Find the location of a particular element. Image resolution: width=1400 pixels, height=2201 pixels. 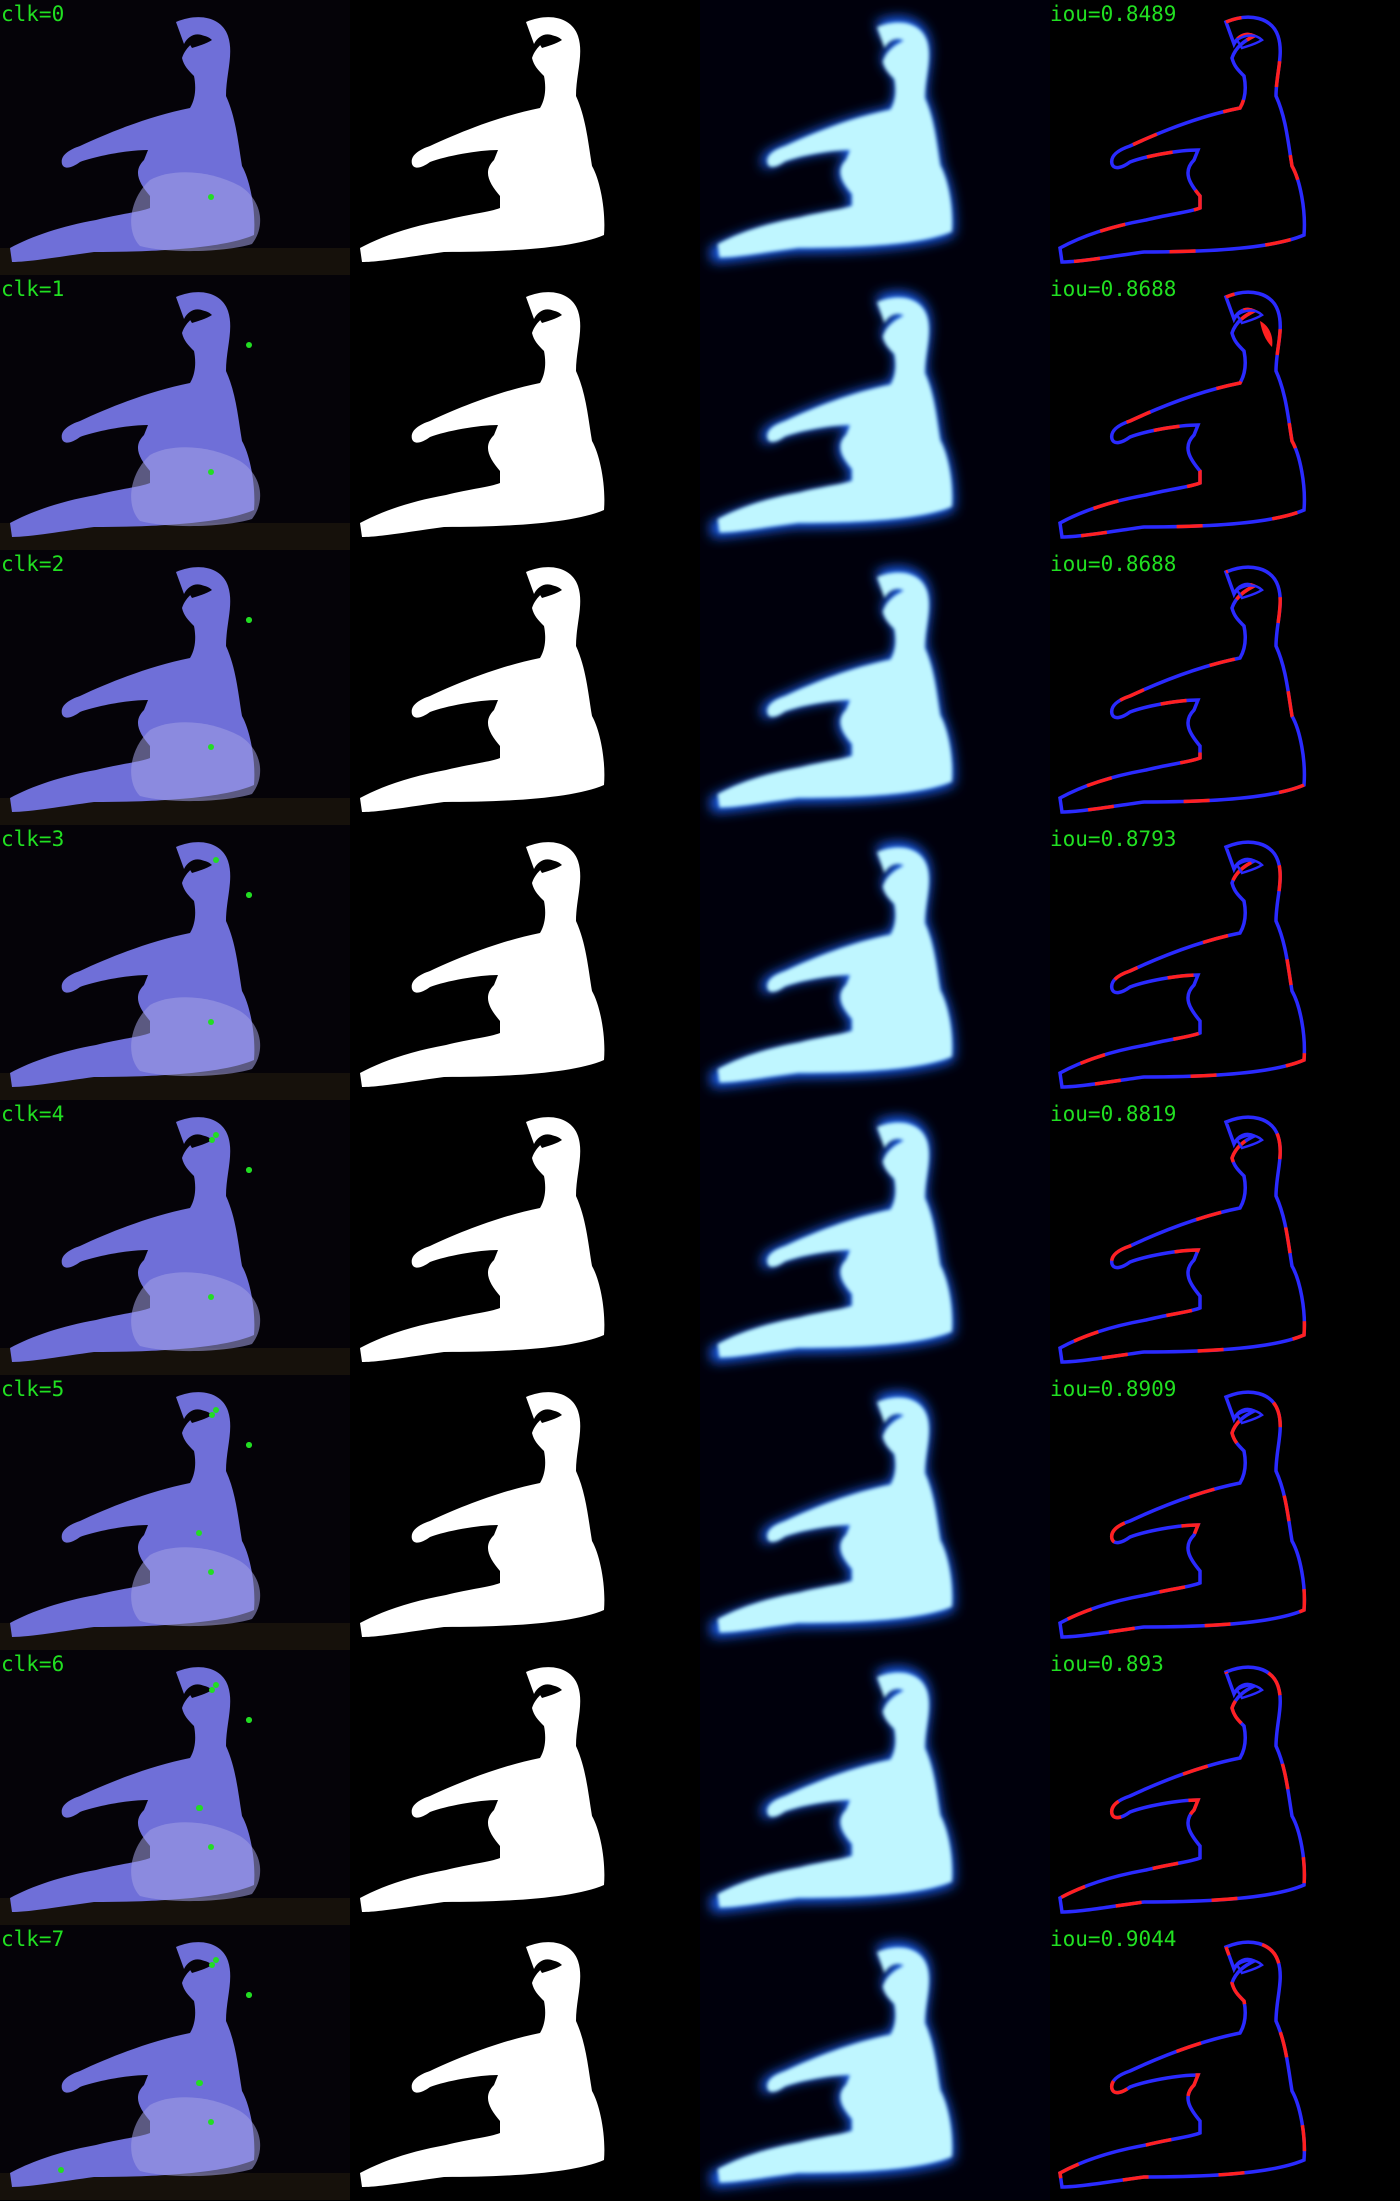

click-count-label: clk=4 is located at coordinates (33, 1114).